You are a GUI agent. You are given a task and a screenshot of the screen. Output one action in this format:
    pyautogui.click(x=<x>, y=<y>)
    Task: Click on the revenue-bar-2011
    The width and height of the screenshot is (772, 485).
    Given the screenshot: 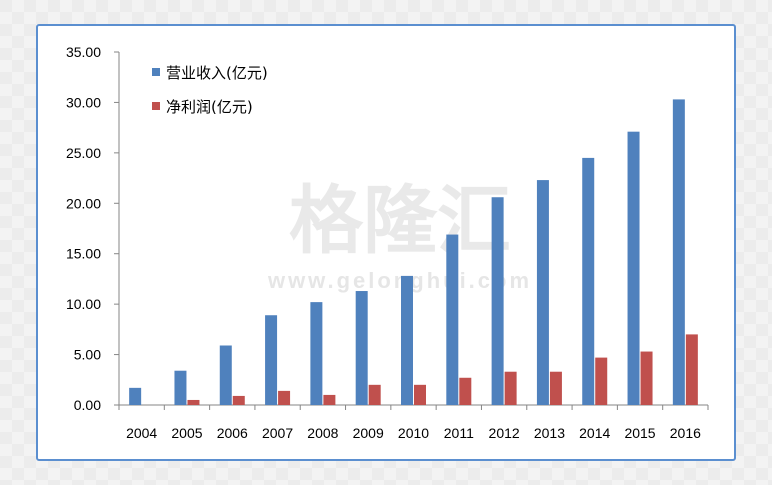 What is the action you would take?
    pyautogui.click(x=452, y=319)
    